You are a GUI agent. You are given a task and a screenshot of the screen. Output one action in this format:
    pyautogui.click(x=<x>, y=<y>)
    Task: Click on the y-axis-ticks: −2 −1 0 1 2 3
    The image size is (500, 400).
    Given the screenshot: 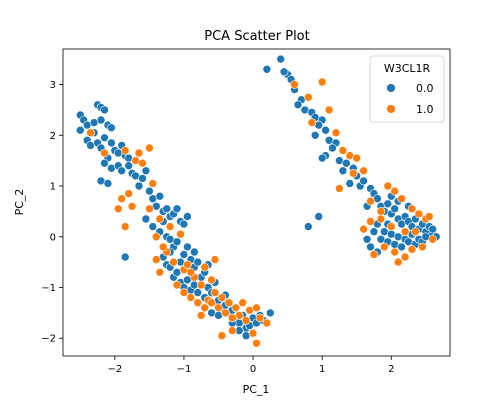 What is the action you would take?
    pyautogui.click(x=52, y=212)
    